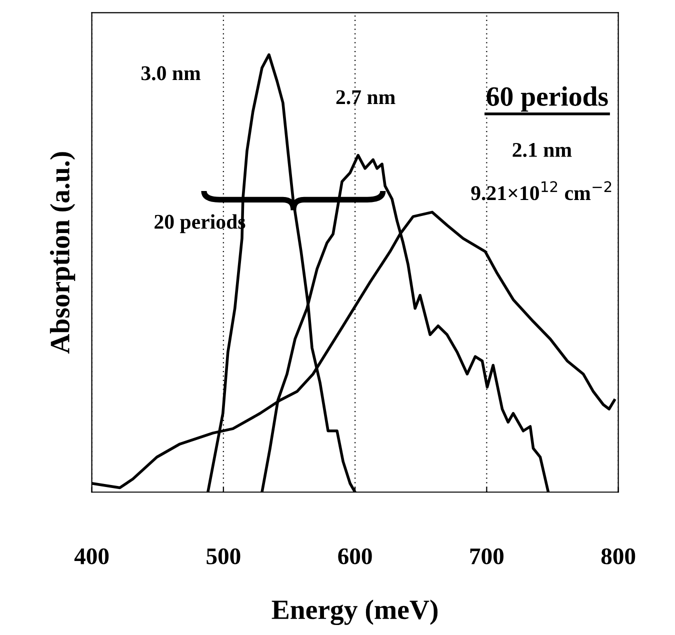  What do you see at coordinates (541, 190) in the screenshot?
I see `annotation: 9.21×10$^{12}$ cm$^{−2}$` at bounding box center [541, 190].